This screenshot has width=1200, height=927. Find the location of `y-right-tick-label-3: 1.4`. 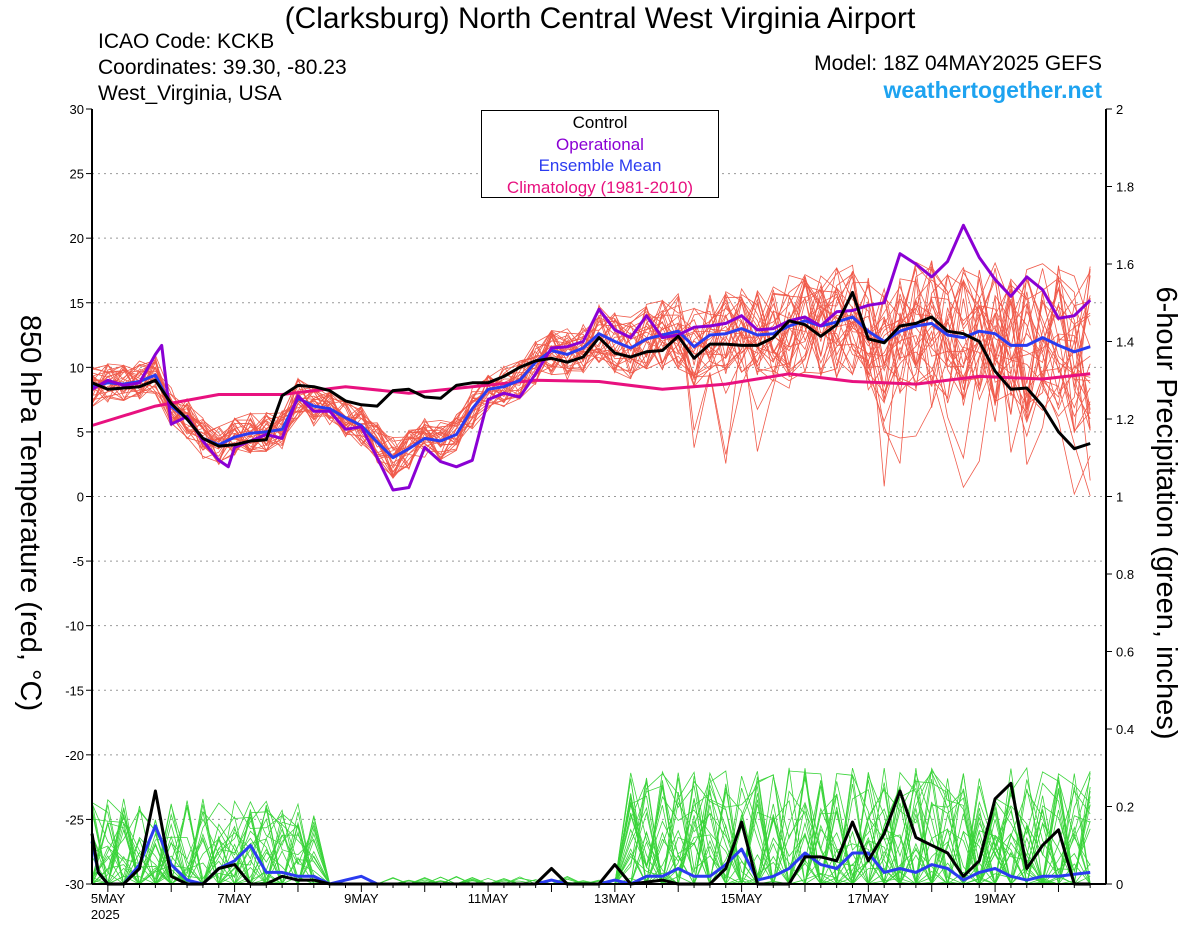

y-right-tick-label-3: 1.4 is located at coordinates (1125, 342).